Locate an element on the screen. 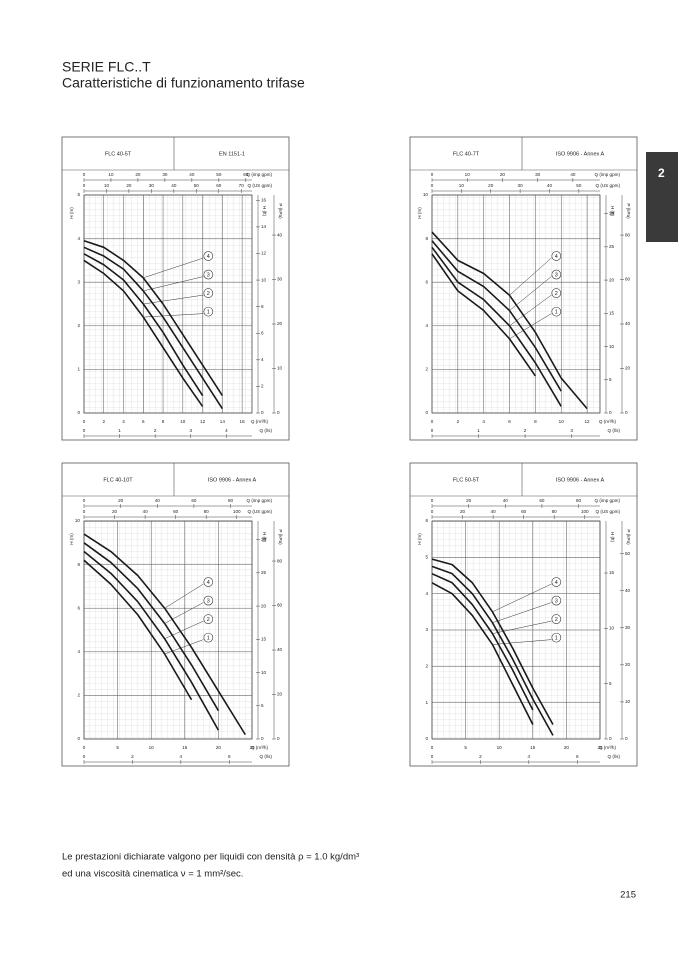  tick-label: 14 is located at coordinates (264, 226).